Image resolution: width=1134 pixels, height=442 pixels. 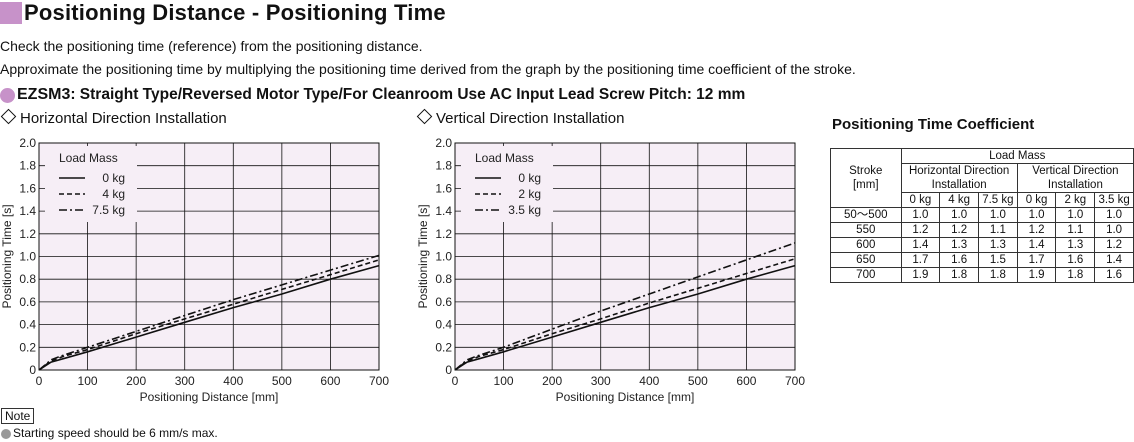 I want to click on y-tick-label: 0, so click(x=448, y=370).